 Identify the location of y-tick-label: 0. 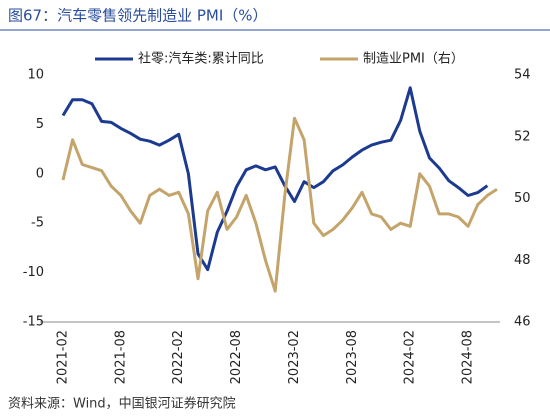
(40, 173).